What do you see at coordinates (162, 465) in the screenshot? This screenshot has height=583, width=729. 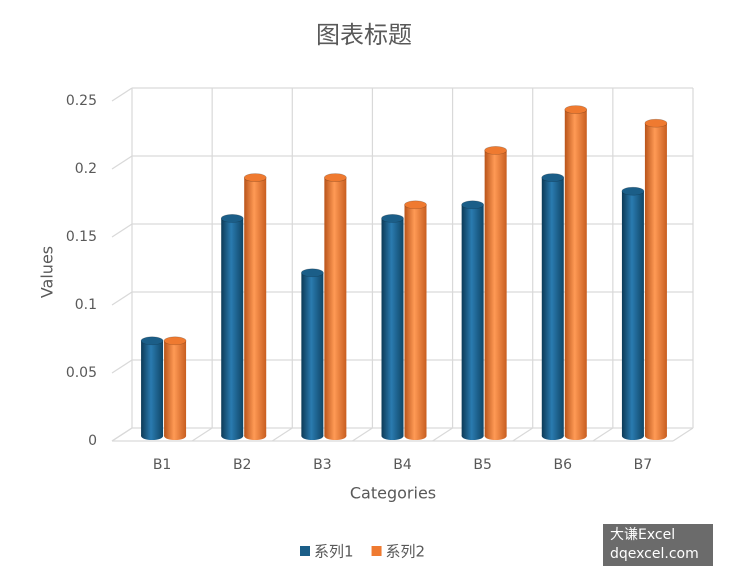 I see `x-tick-label: B1` at bounding box center [162, 465].